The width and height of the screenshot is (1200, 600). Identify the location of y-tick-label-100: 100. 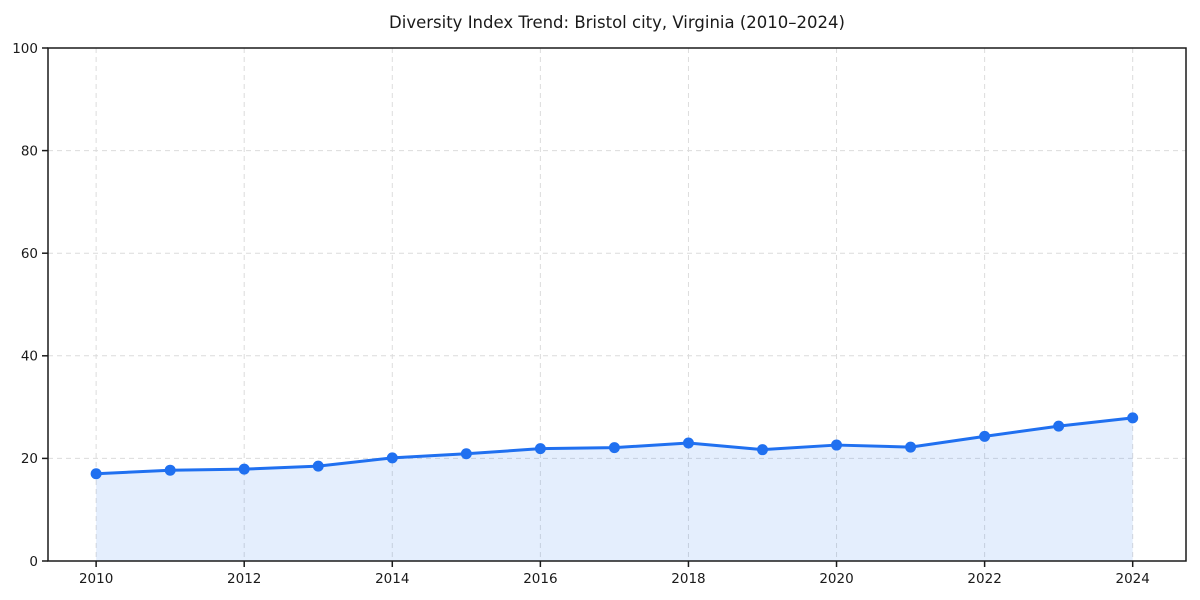
(25, 49).